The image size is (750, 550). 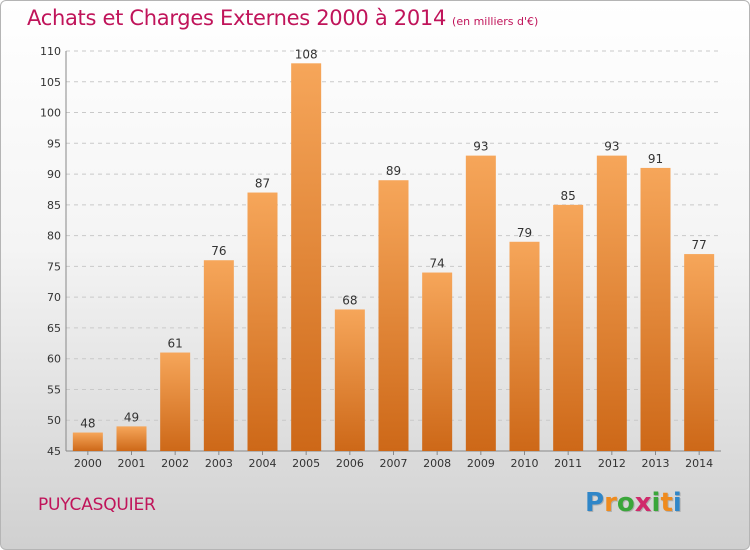 What do you see at coordinates (50, 113) in the screenshot?
I see `y-tick-label: 100` at bounding box center [50, 113].